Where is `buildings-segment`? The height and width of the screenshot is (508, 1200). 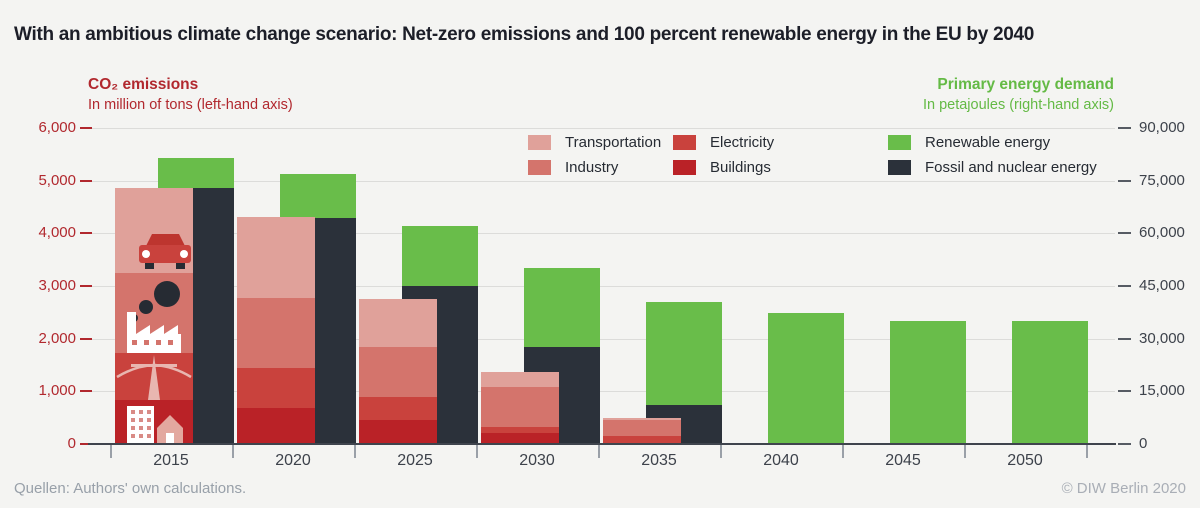
buildings-segment is located at coordinates (398, 432).